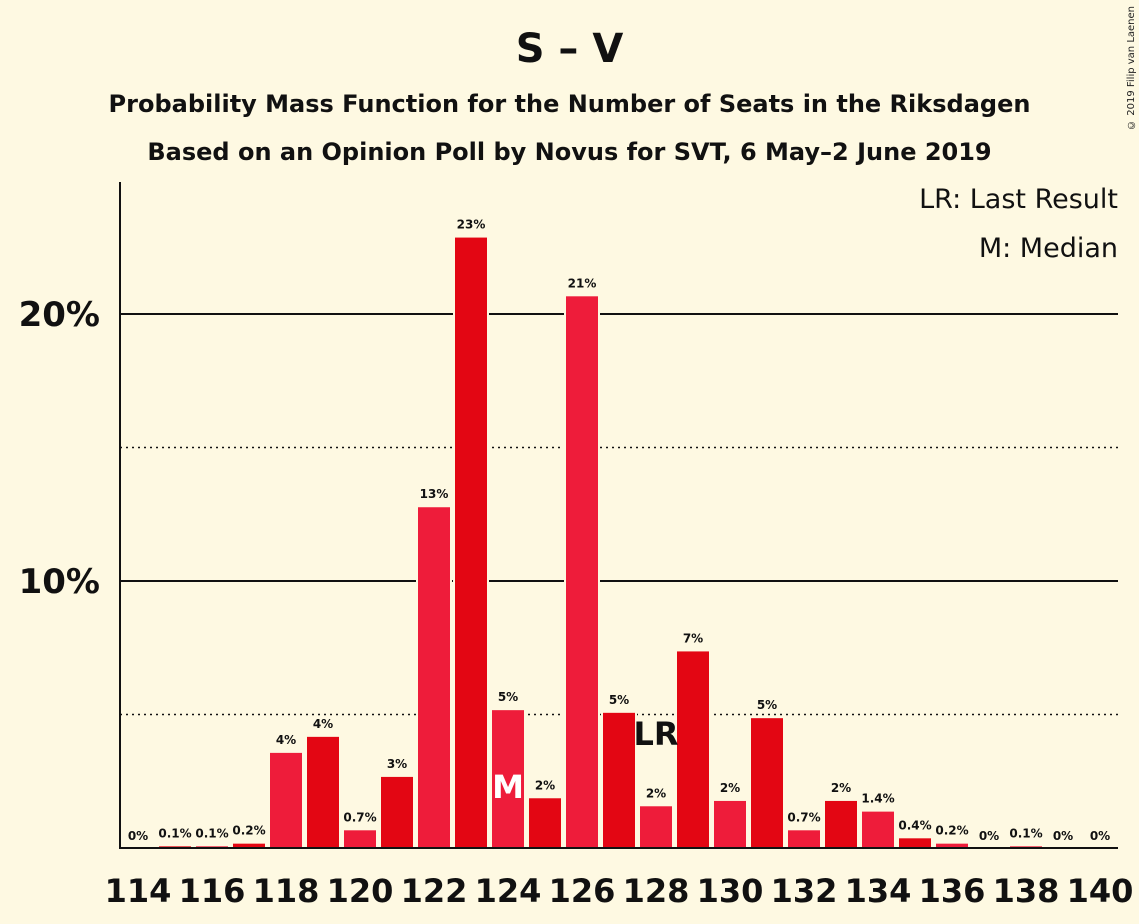 The image size is (1139, 924). What do you see at coordinates (248, 831) in the screenshot?
I see `value-label-seat-117: 0.2%` at bounding box center [248, 831].